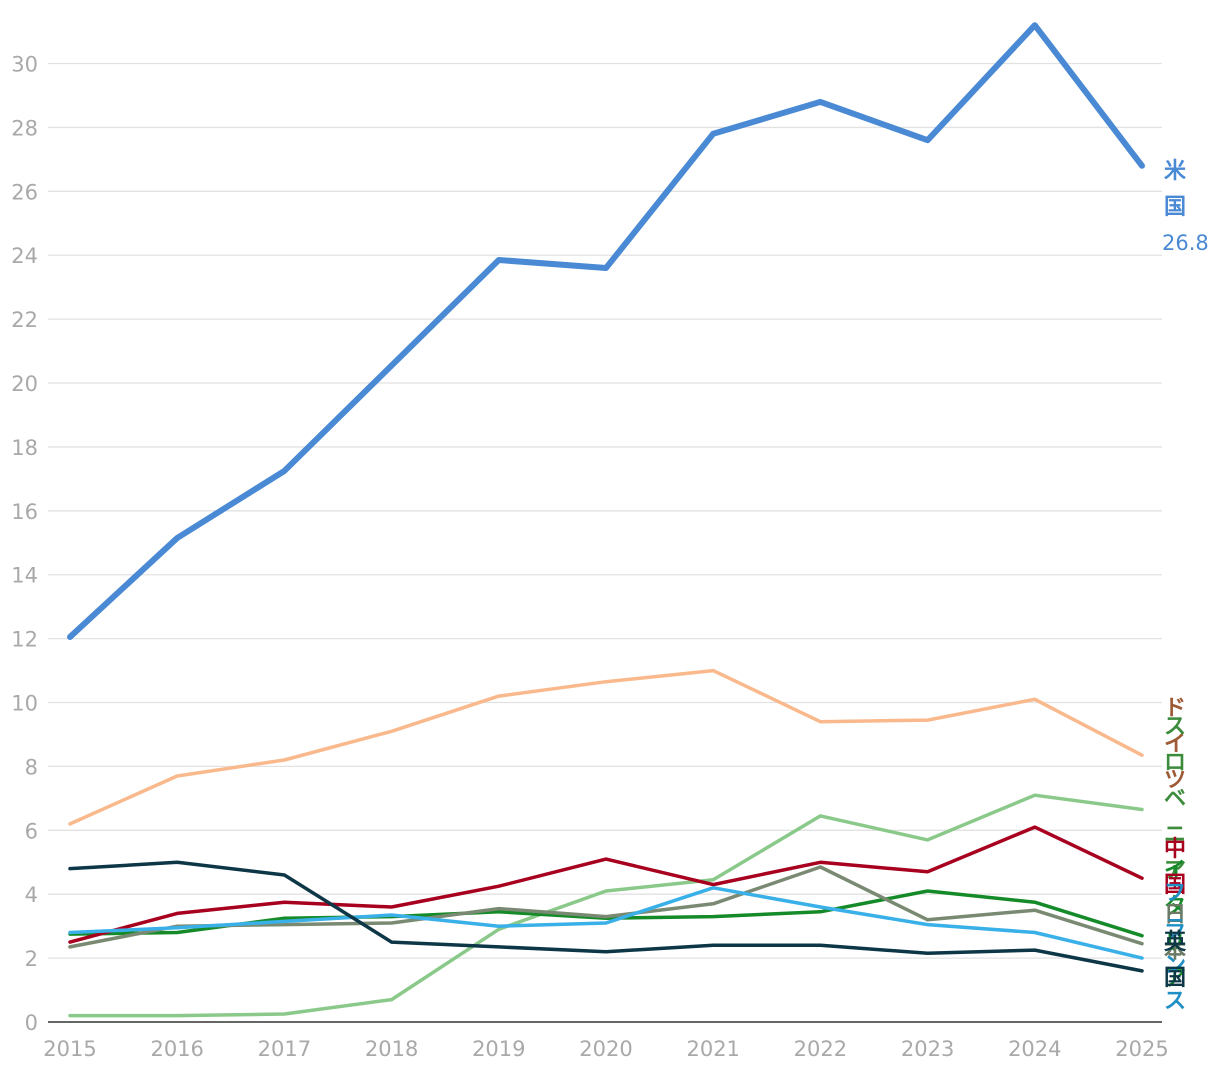  Describe the element at coordinates (31, 767) in the screenshot. I see `y-tick-label: 8` at that location.